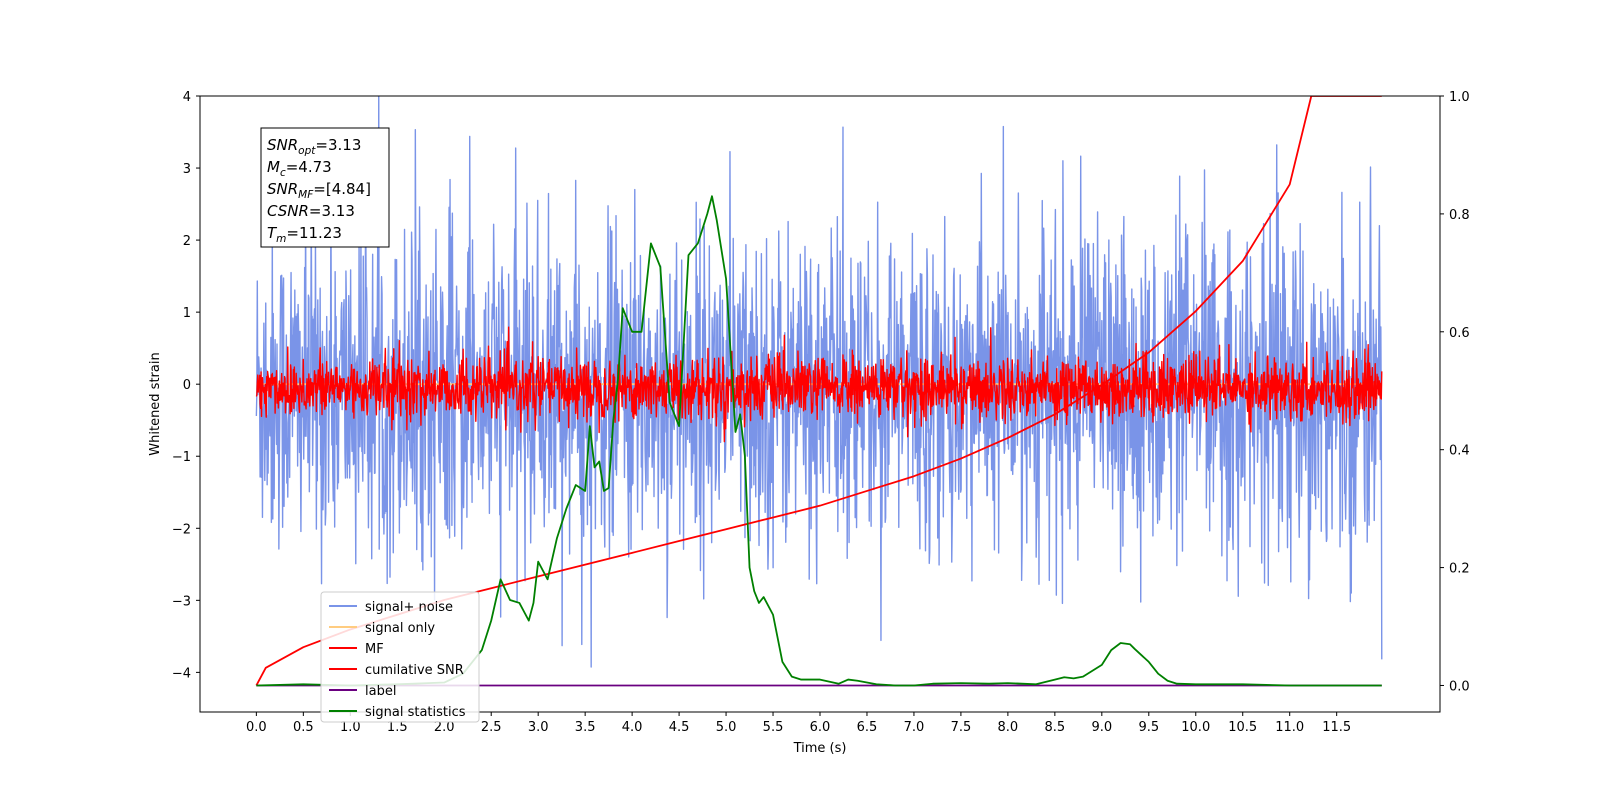 The width and height of the screenshot is (1600, 800). I want to click on annotation-frame, so click(325, 187).